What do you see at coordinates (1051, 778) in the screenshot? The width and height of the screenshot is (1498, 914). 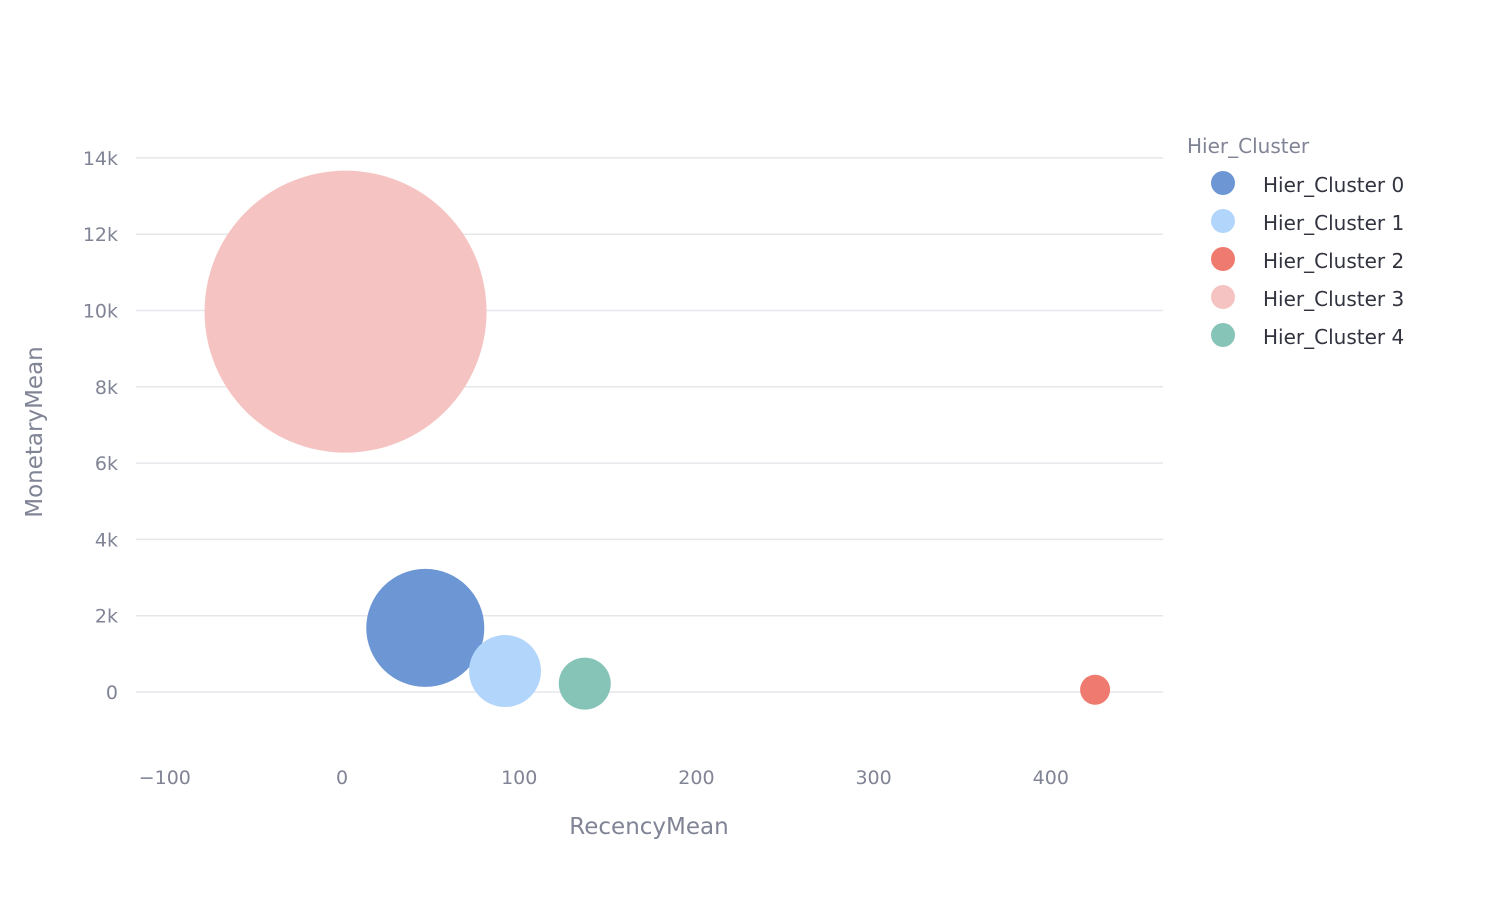 I see `x-tick-label: 400` at bounding box center [1051, 778].